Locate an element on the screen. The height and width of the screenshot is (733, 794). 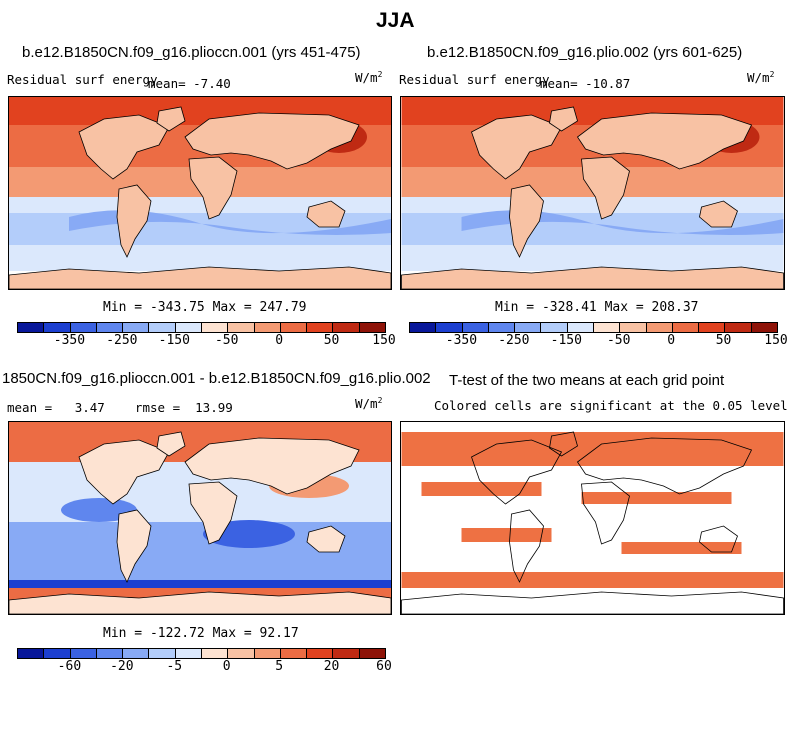
panel3-map is located at coordinates (200, 518).